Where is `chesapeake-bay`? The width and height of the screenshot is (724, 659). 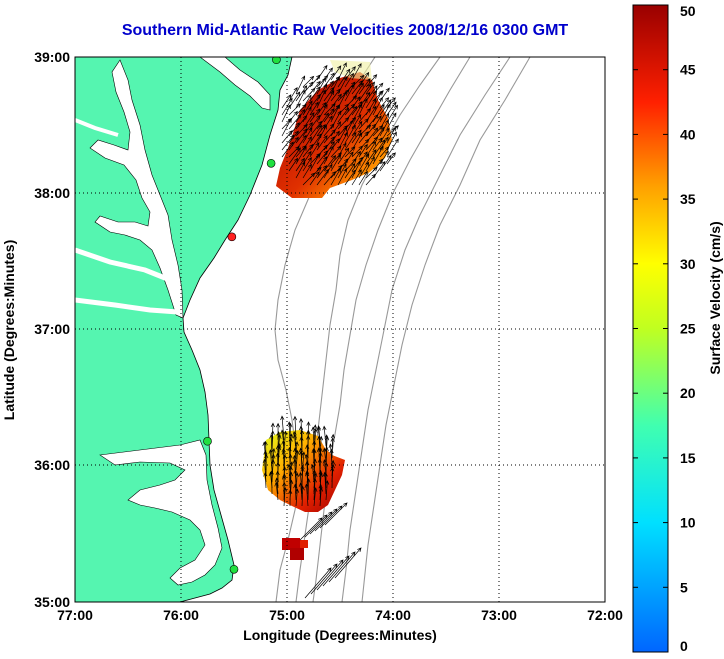
chesapeake-bay is located at coordinates (136, 189).